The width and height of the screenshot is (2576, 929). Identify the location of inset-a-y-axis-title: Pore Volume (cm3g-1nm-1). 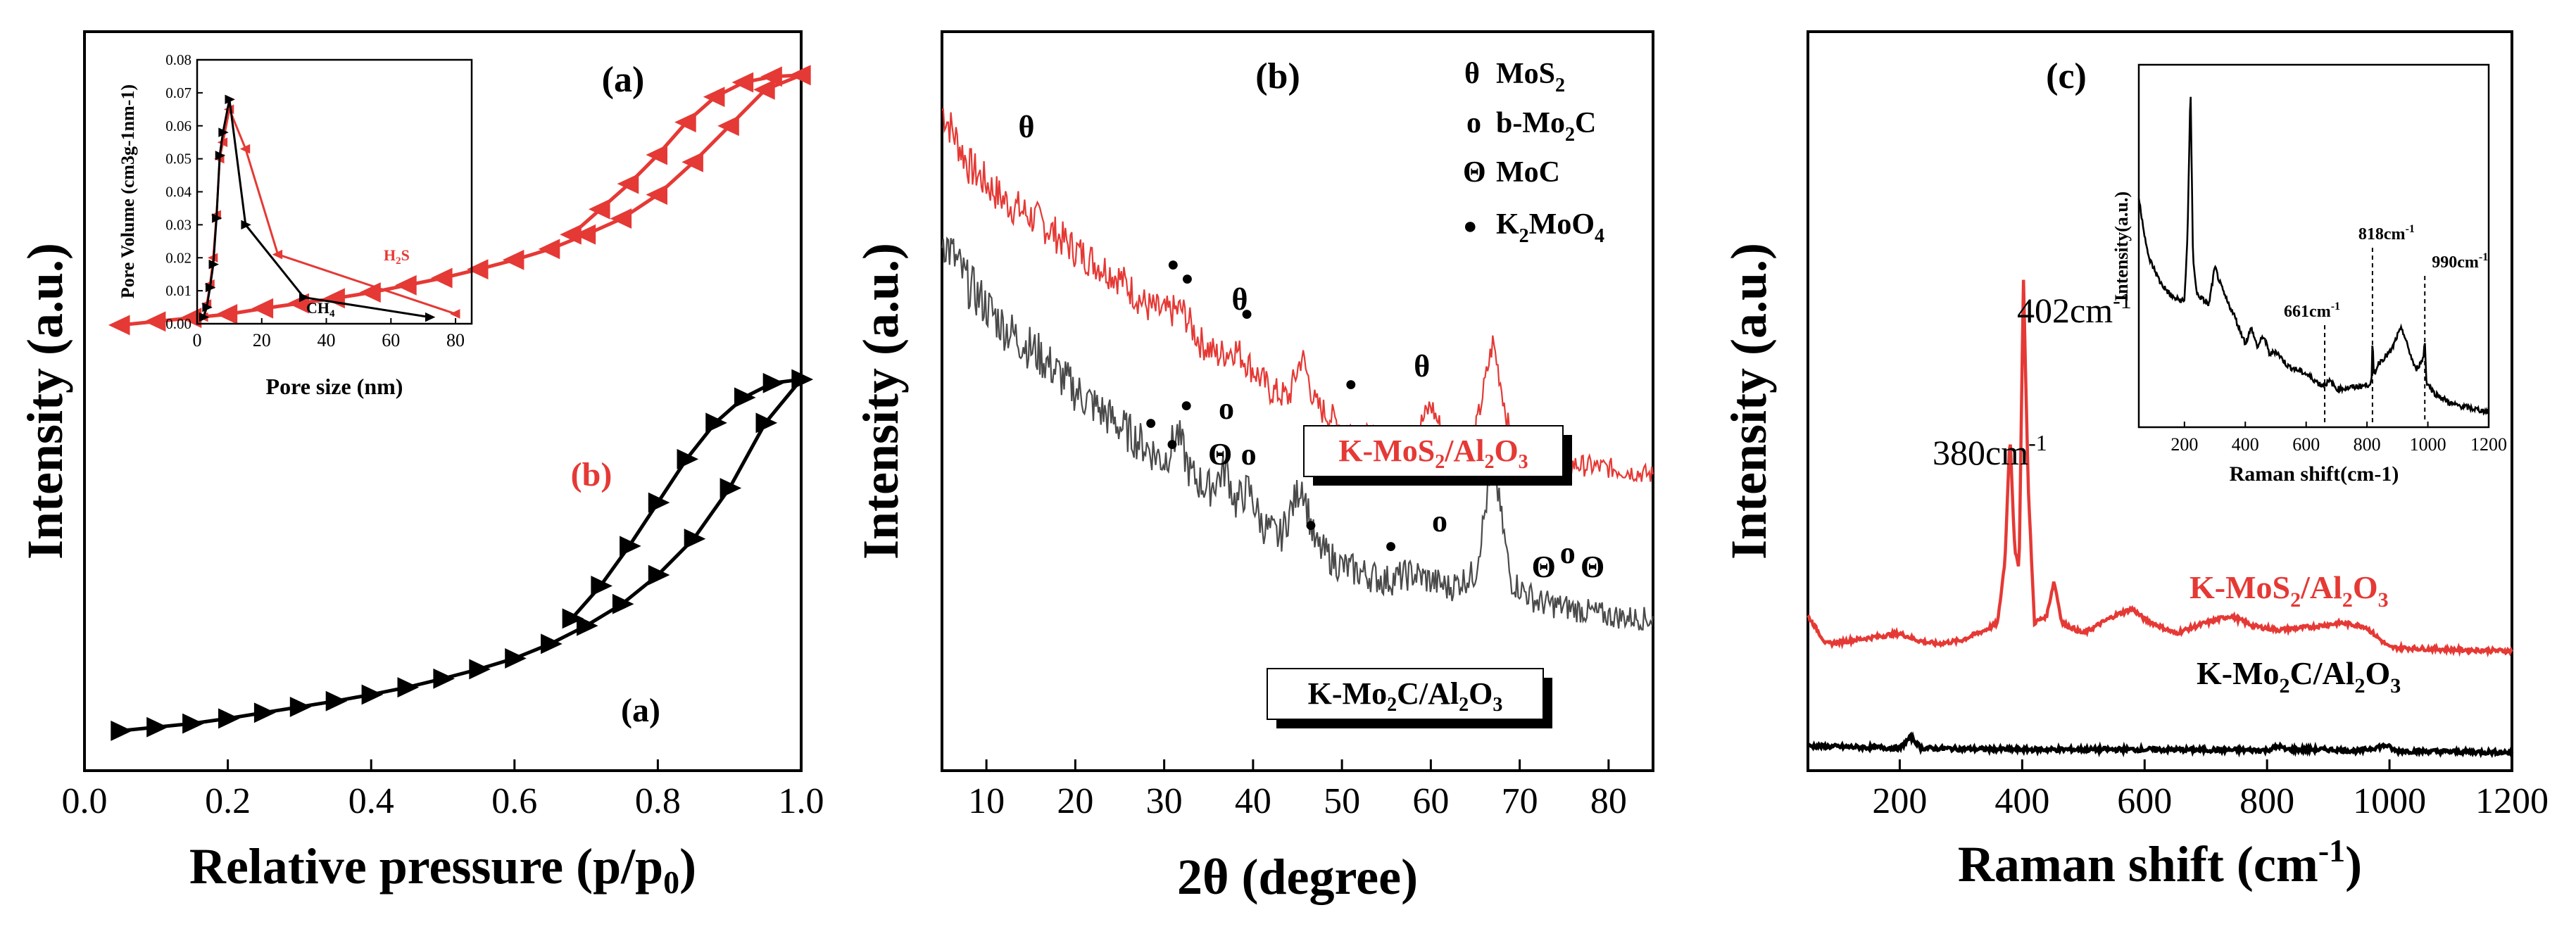
(128, 191).